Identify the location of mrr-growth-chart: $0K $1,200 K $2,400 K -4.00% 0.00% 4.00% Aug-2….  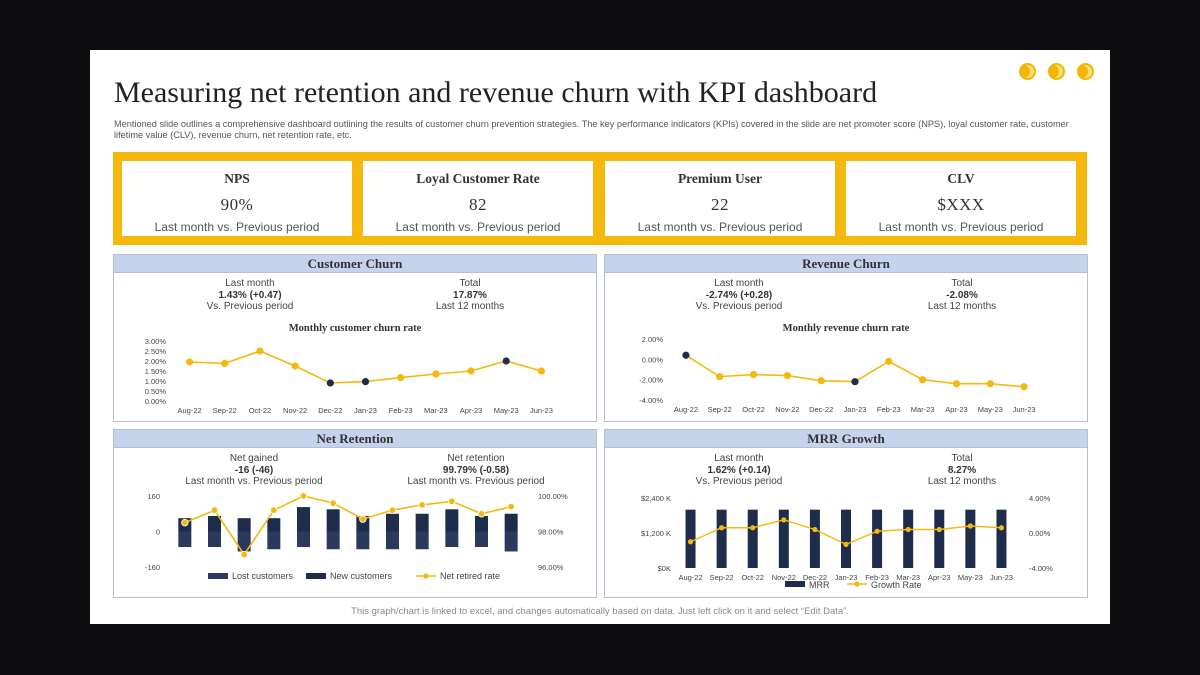
(847, 514).